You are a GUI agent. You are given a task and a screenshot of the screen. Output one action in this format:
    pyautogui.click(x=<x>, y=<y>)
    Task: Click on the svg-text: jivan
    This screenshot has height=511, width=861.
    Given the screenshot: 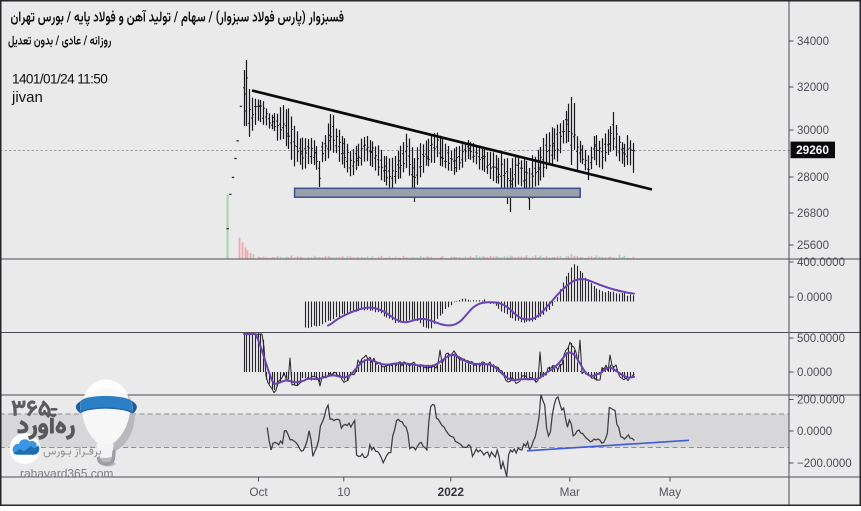 What is the action you would take?
    pyautogui.click(x=27, y=97)
    